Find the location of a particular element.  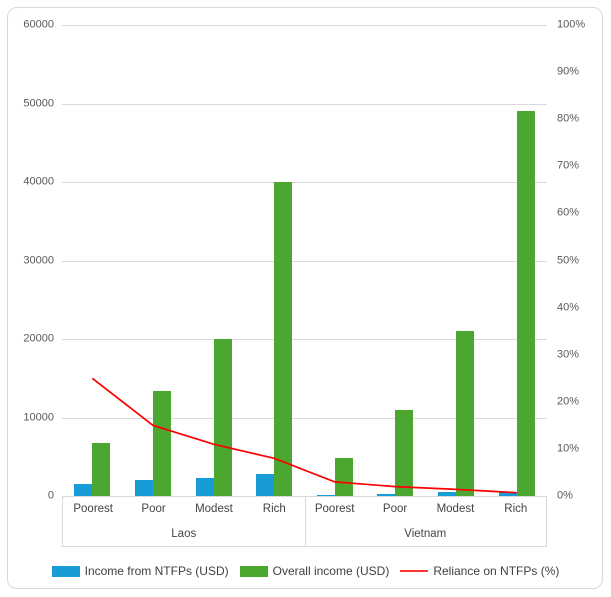

right-axis-tick: 10% is located at coordinates (568, 448).